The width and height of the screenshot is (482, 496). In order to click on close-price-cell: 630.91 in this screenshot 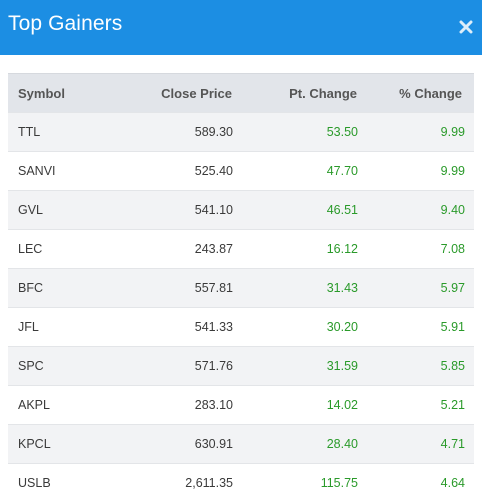, I will do `click(180, 444)`.